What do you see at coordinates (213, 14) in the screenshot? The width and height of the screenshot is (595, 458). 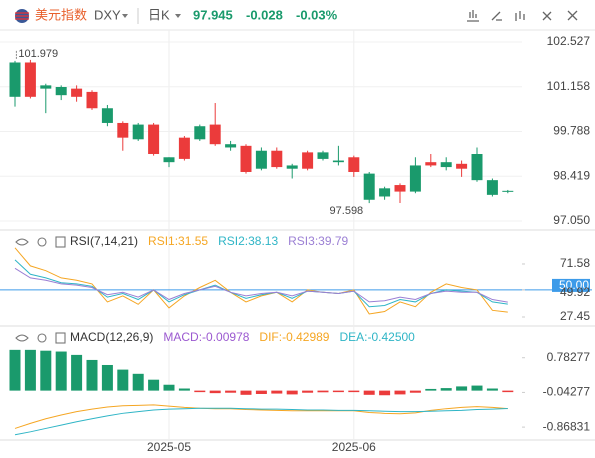 I see `last-price: 97.945` at bounding box center [213, 14].